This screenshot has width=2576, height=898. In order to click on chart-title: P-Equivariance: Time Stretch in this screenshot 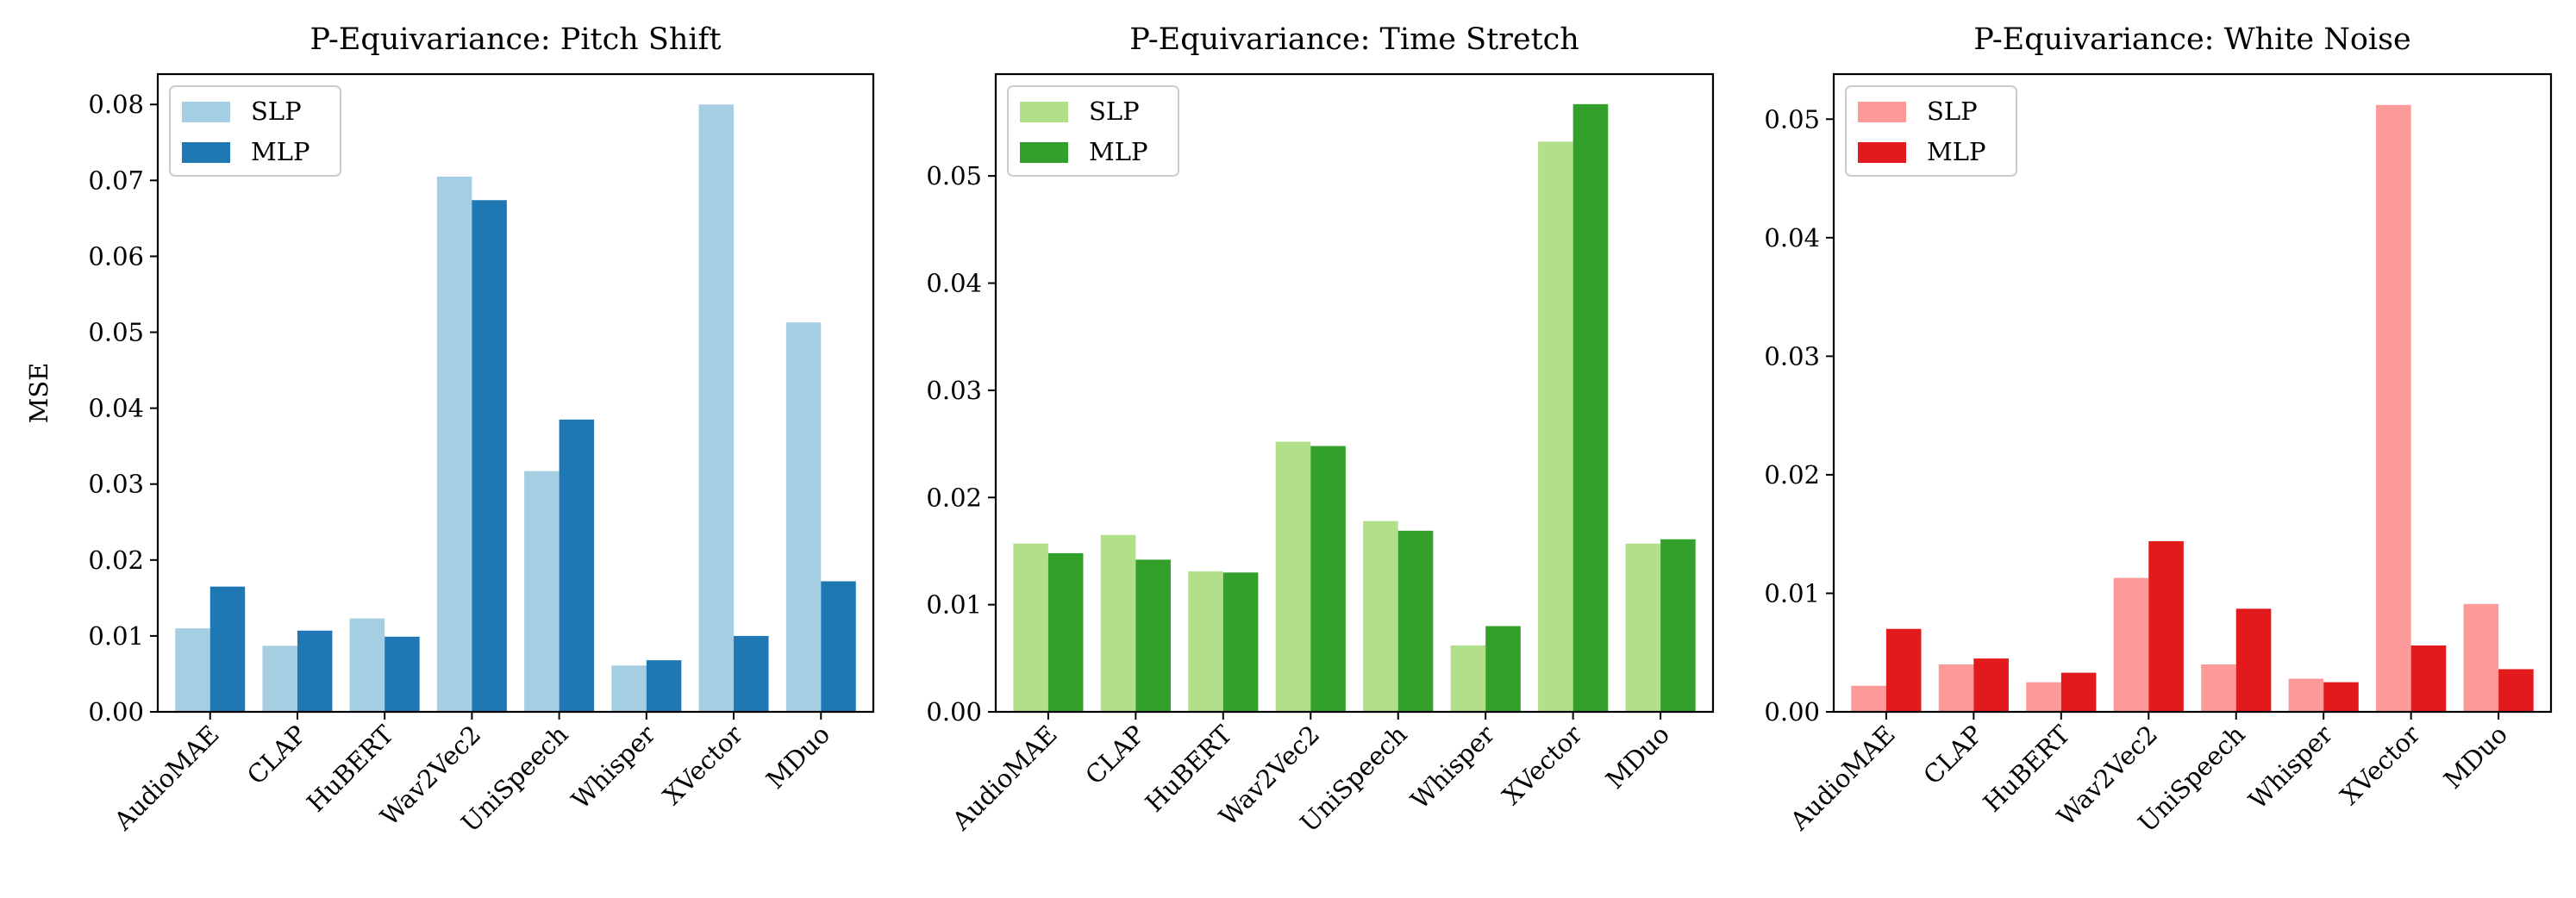, I will do `click(1354, 39)`.